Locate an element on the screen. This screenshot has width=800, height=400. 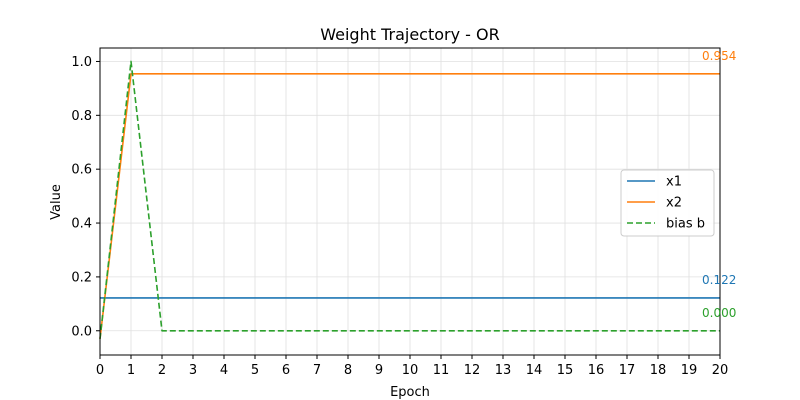
y-tick-label: 0.2 is located at coordinates (81, 277).